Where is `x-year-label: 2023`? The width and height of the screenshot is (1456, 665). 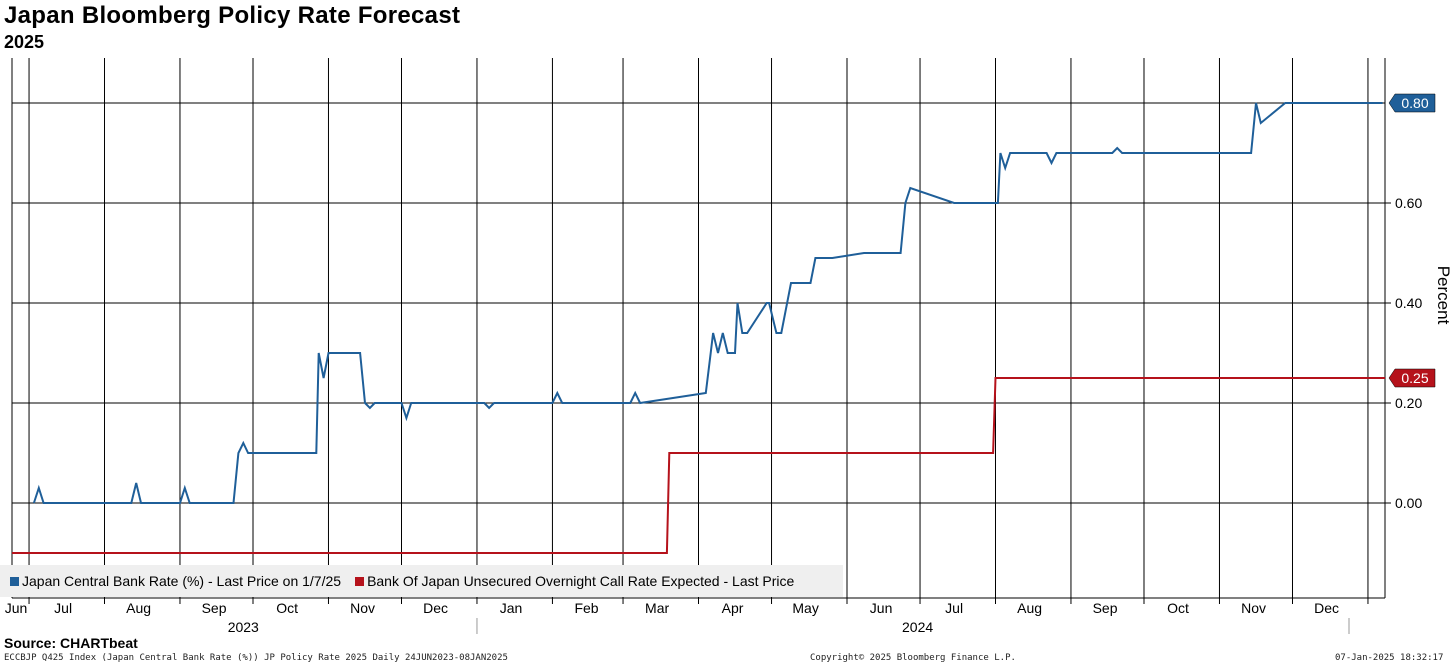
x-year-label: 2023 is located at coordinates (243, 627).